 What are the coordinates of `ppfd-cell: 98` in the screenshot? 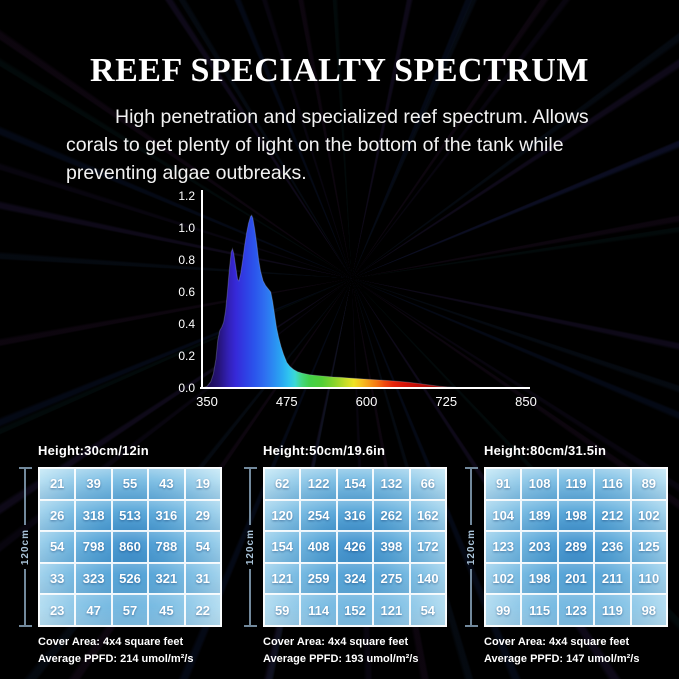 It's located at (648, 610).